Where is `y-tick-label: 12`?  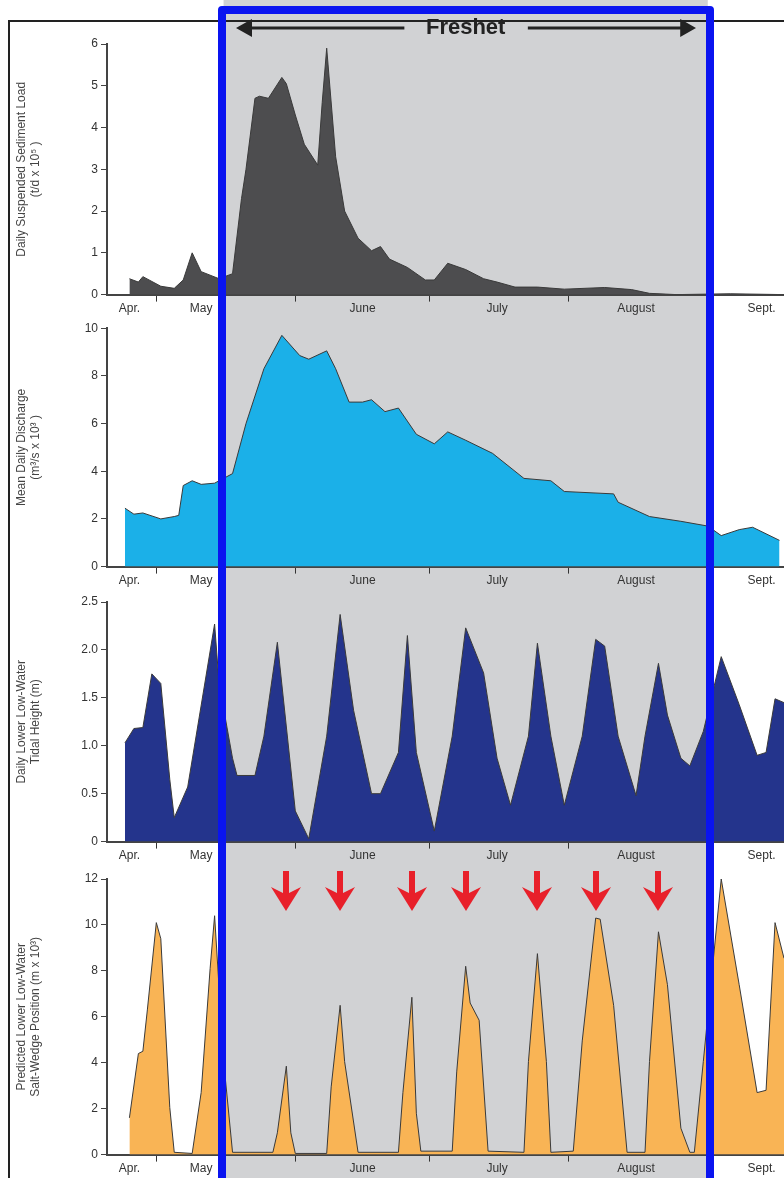
y-tick-label: 12 is located at coordinates (91, 878).